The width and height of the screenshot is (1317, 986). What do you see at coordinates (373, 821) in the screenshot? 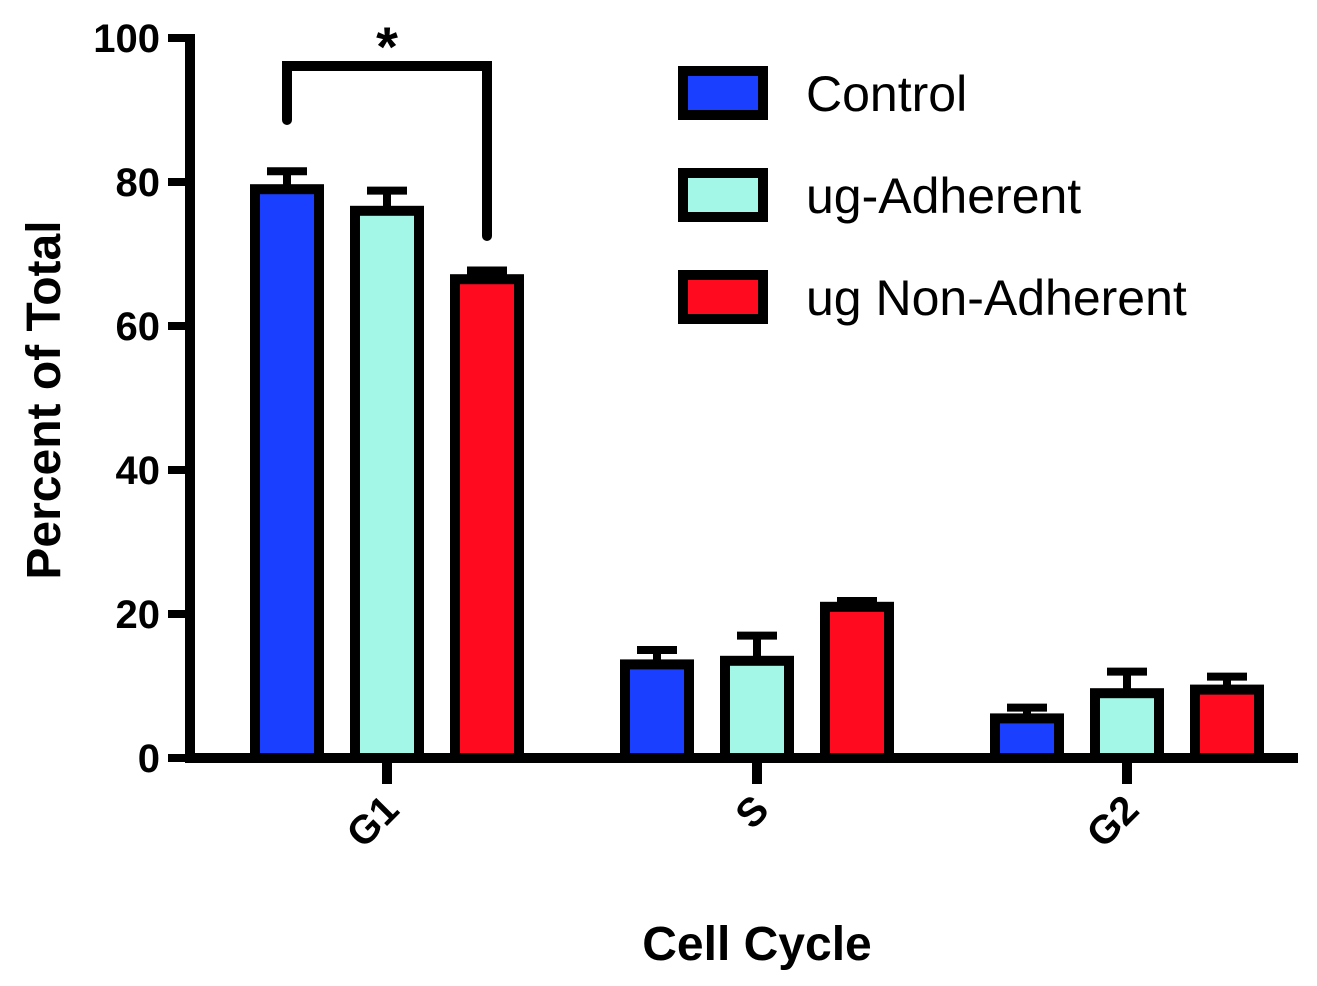
I see `x-tick-label-g1: G1` at bounding box center [373, 821].